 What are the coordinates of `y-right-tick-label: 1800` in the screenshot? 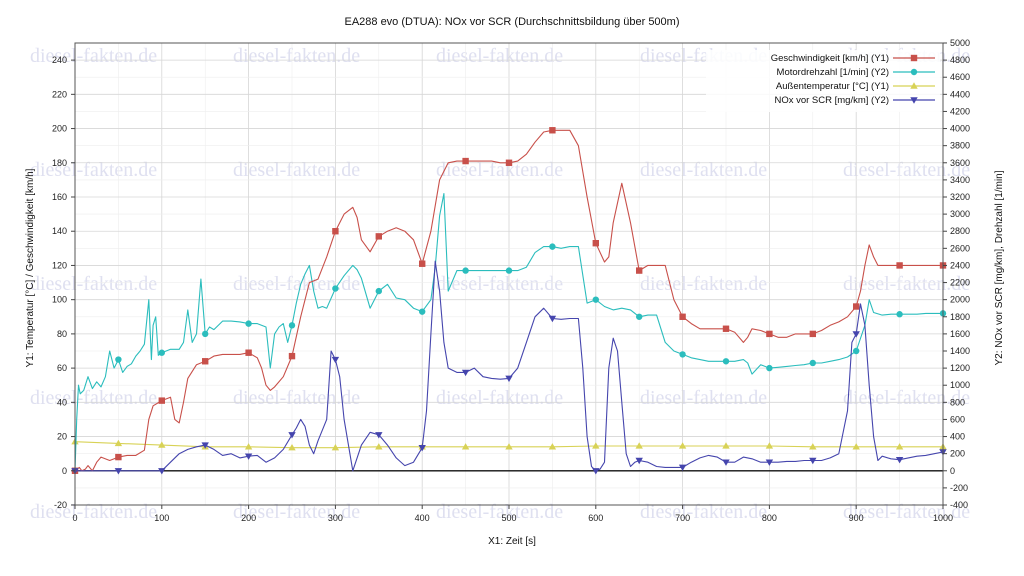 It's located at (960, 317).